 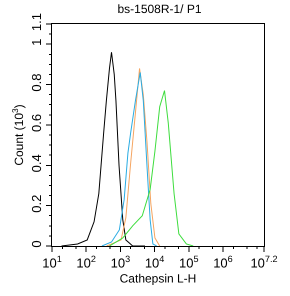 What do you see at coordinates (36, 83) in the screenshot?
I see `y-tick-label: 0.8` at bounding box center [36, 83].